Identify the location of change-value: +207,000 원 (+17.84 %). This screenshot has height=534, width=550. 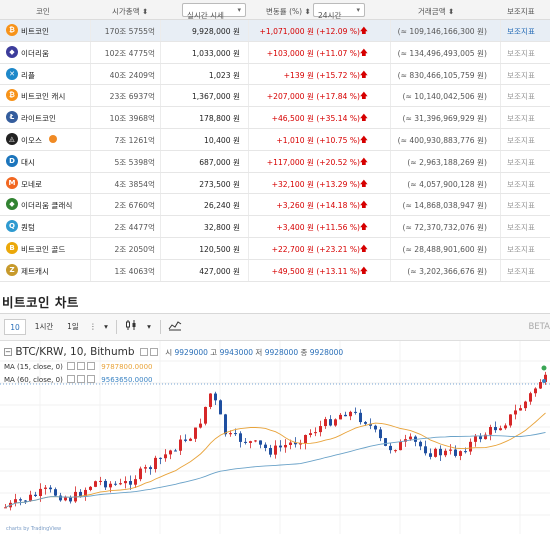
(313, 97).